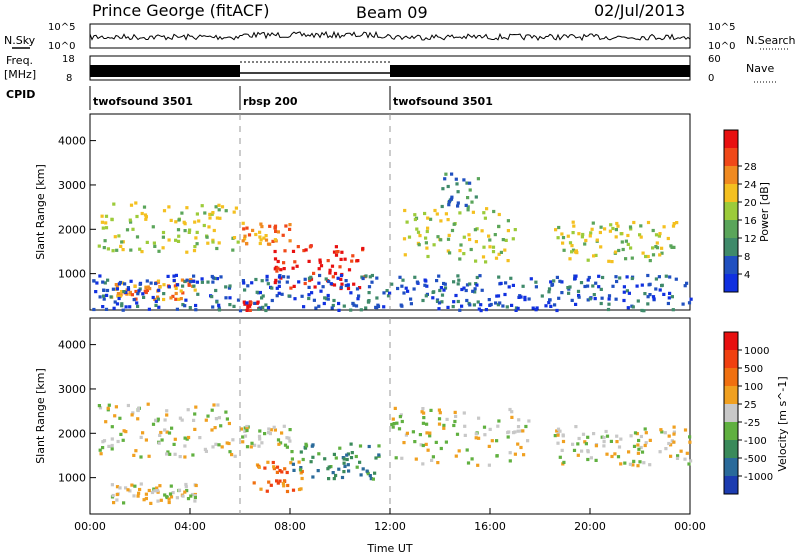 This screenshot has height=554, width=800. What do you see at coordinates (40, 212) in the screenshot?
I see `power-ylabel: Slant Range [km]` at bounding box center [40, 212].